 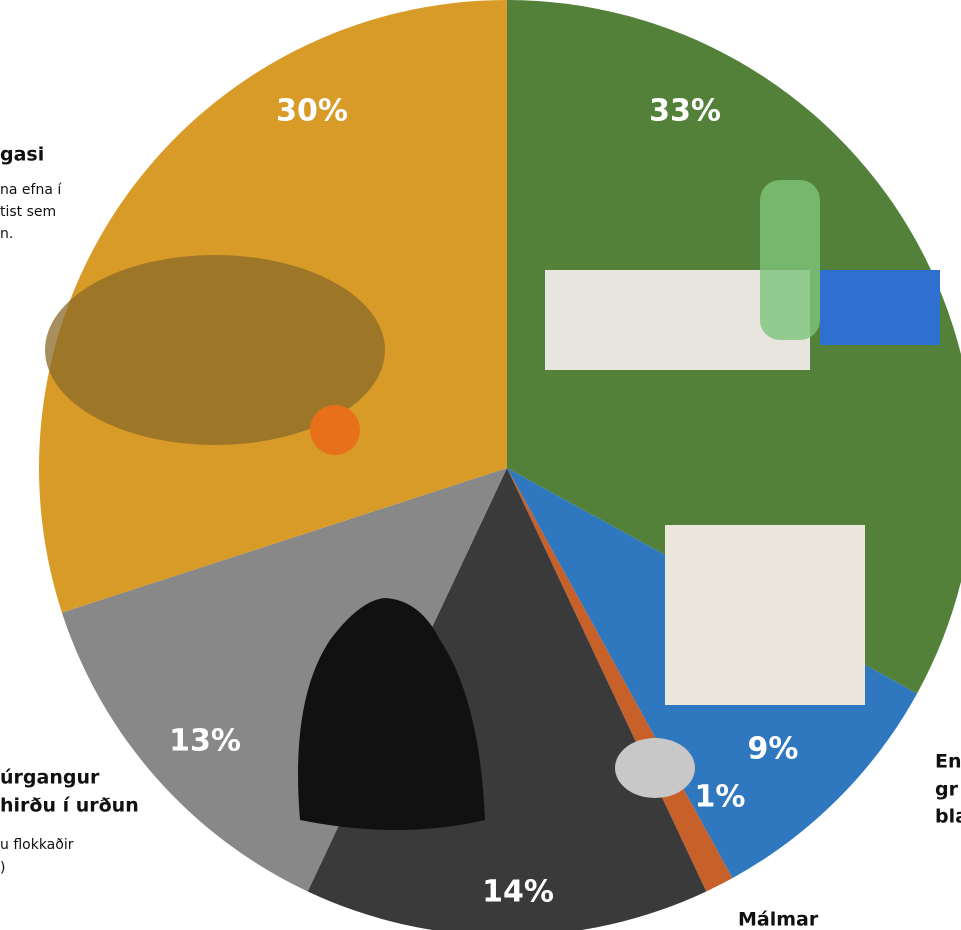 I want to click on food-waste, so click(x=215, y=350).